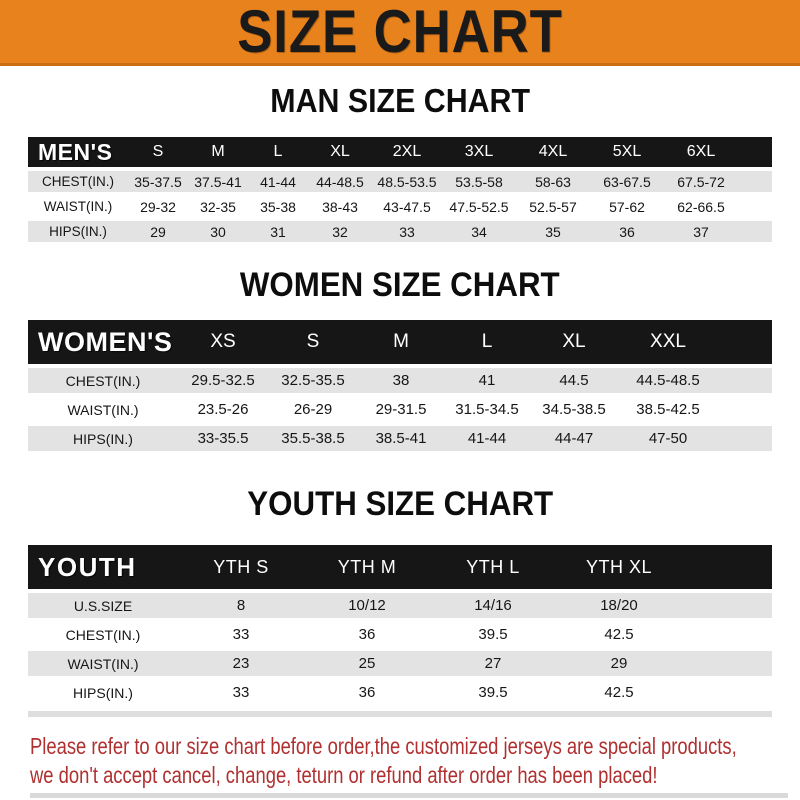  Describe the element at coordinates (487, 409) in the screenshot. I see `size-value-cell: 31.5-34.5` at that location.